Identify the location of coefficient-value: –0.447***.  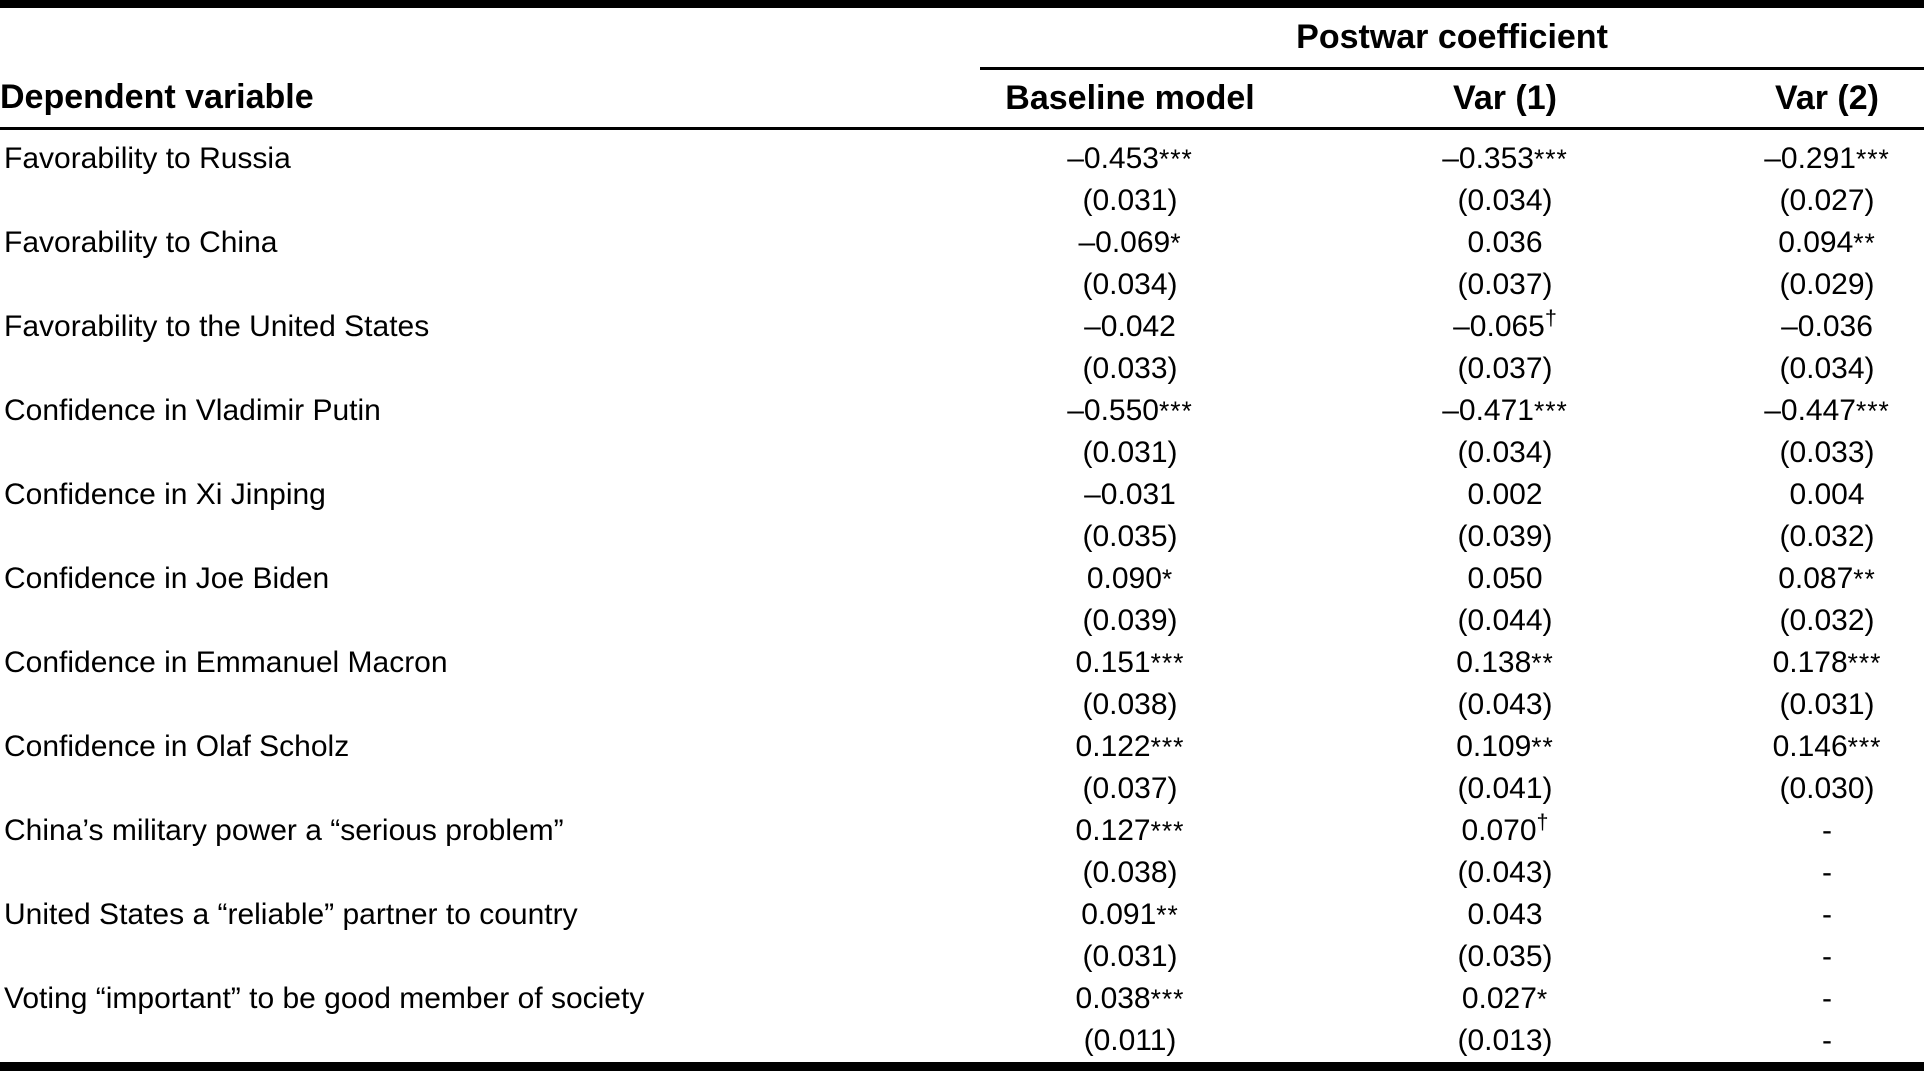
(1827, 410).